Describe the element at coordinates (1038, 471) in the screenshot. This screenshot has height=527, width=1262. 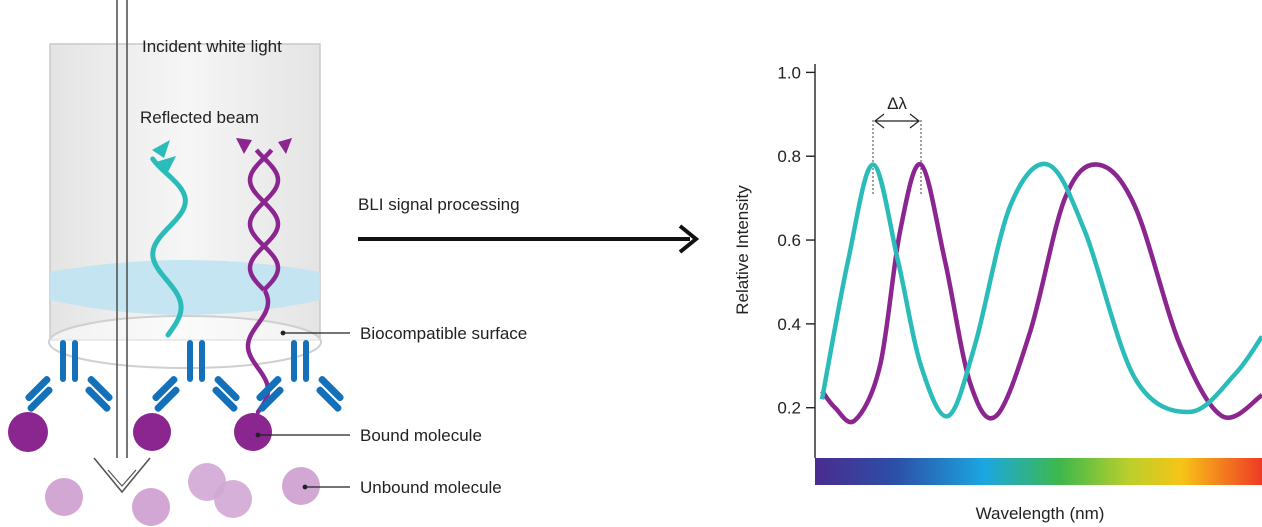
I see `spectrum-bar` at that location.